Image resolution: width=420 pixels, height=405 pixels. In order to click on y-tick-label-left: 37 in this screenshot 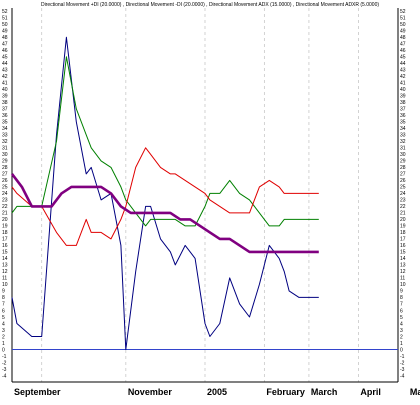, I will do `click(5, 110)`.